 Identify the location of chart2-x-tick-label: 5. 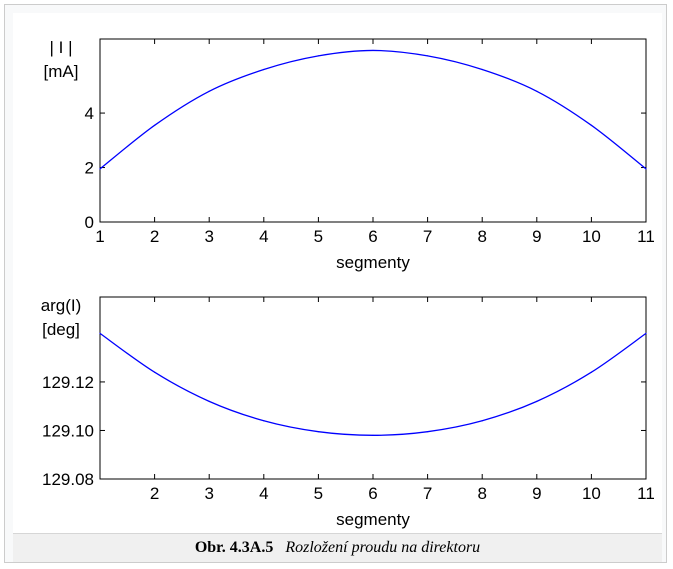
(318, 493).